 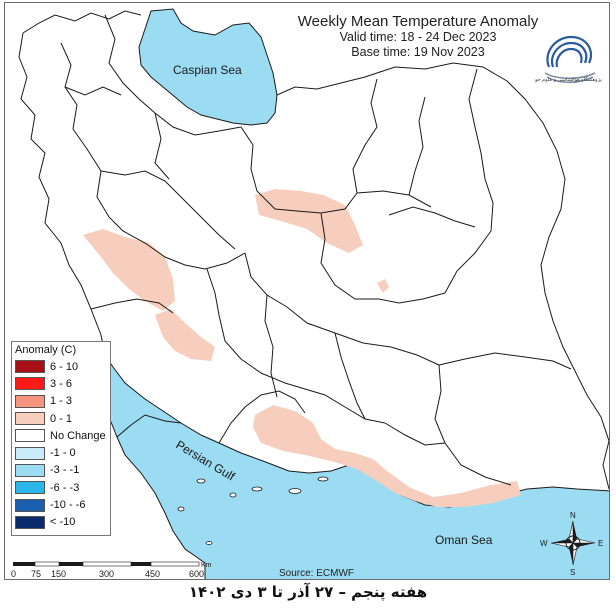 I want to click on anomaly-patch-south, so click(x=387, y=456).